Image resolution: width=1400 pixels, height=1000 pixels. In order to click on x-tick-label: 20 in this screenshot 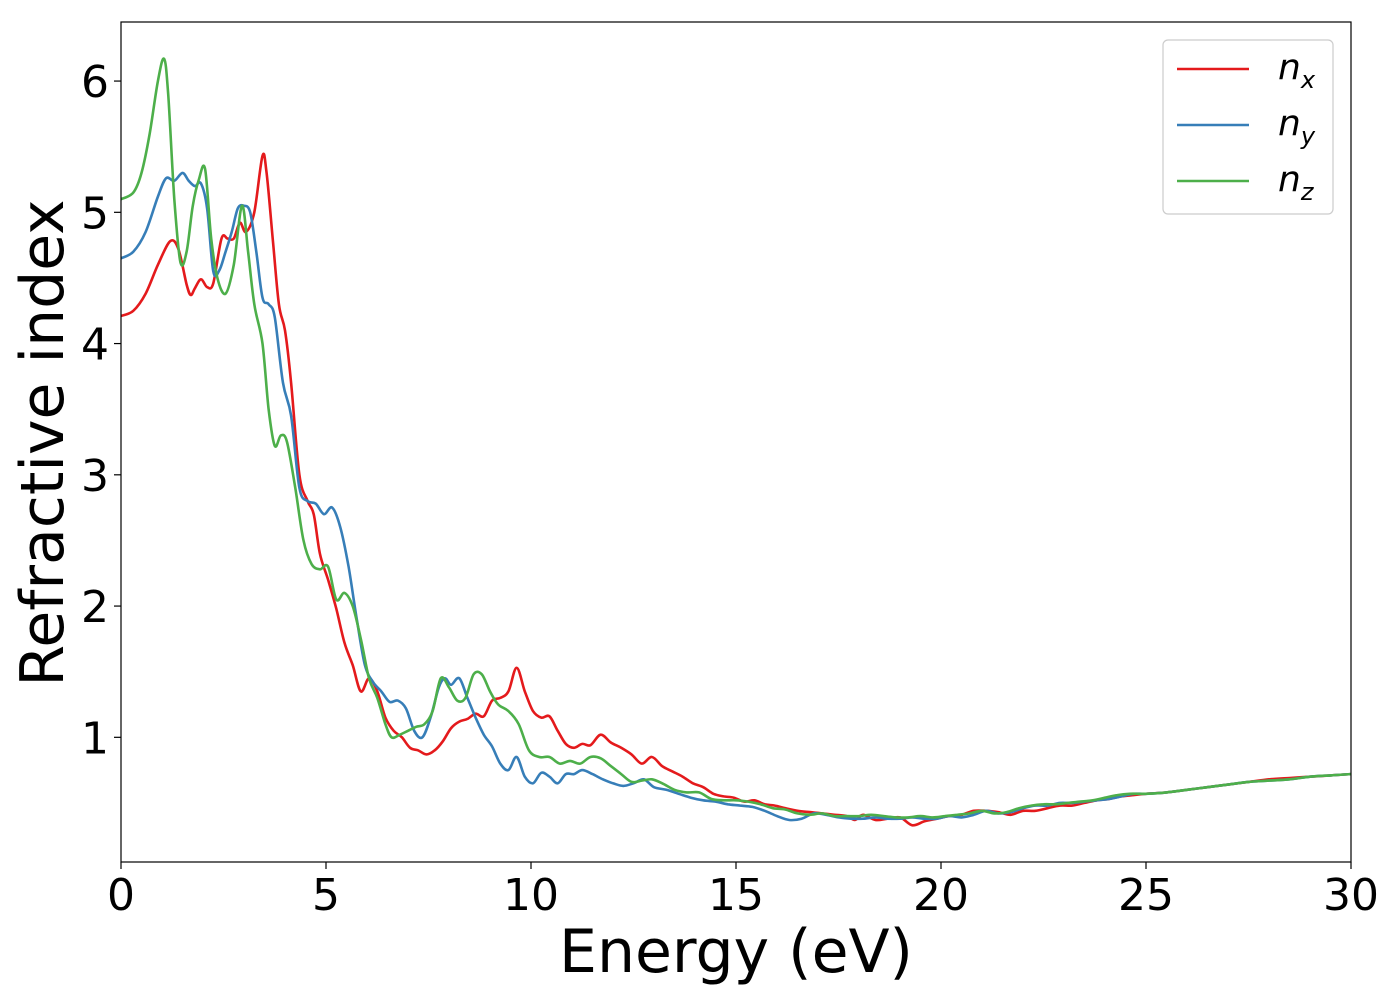, I will do `click(941, 895)`.